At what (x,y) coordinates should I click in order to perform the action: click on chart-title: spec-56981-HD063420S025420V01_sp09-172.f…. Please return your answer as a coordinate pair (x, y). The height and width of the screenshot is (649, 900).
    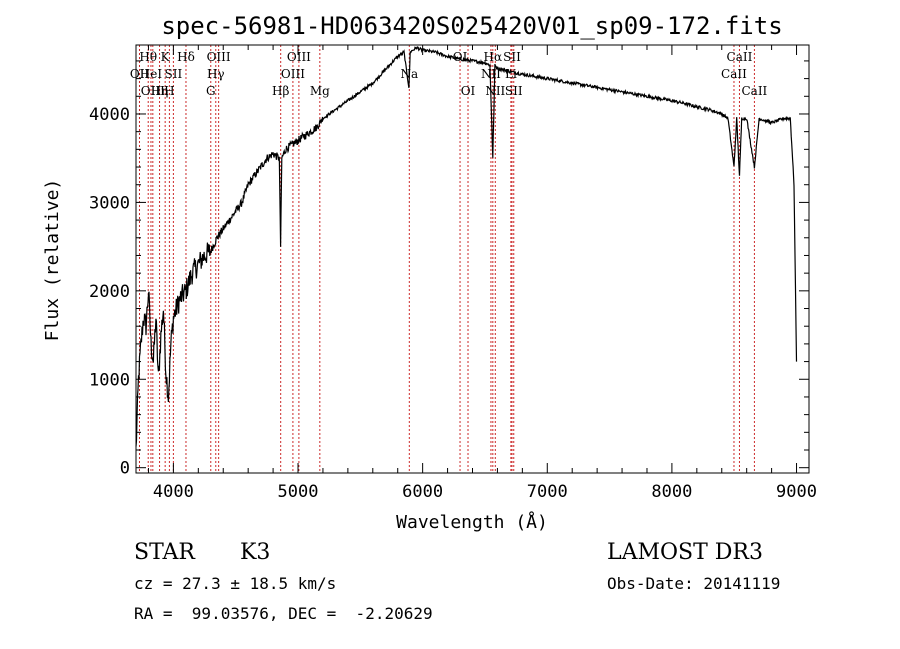
    Looking at the image, I should click on (471, 26).